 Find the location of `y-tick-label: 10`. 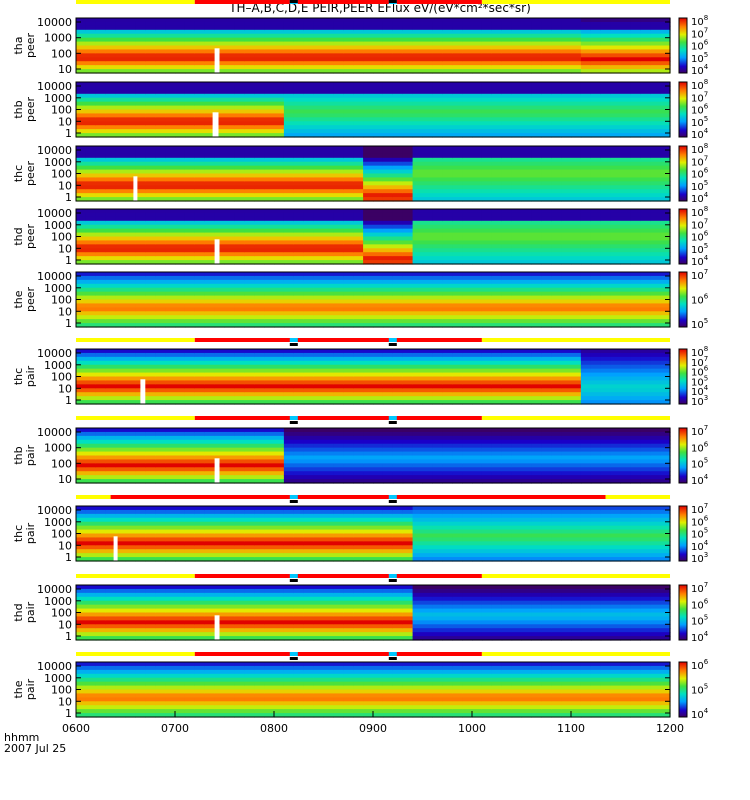

y-tick-label: 10 is located at coordinates (65, 248).